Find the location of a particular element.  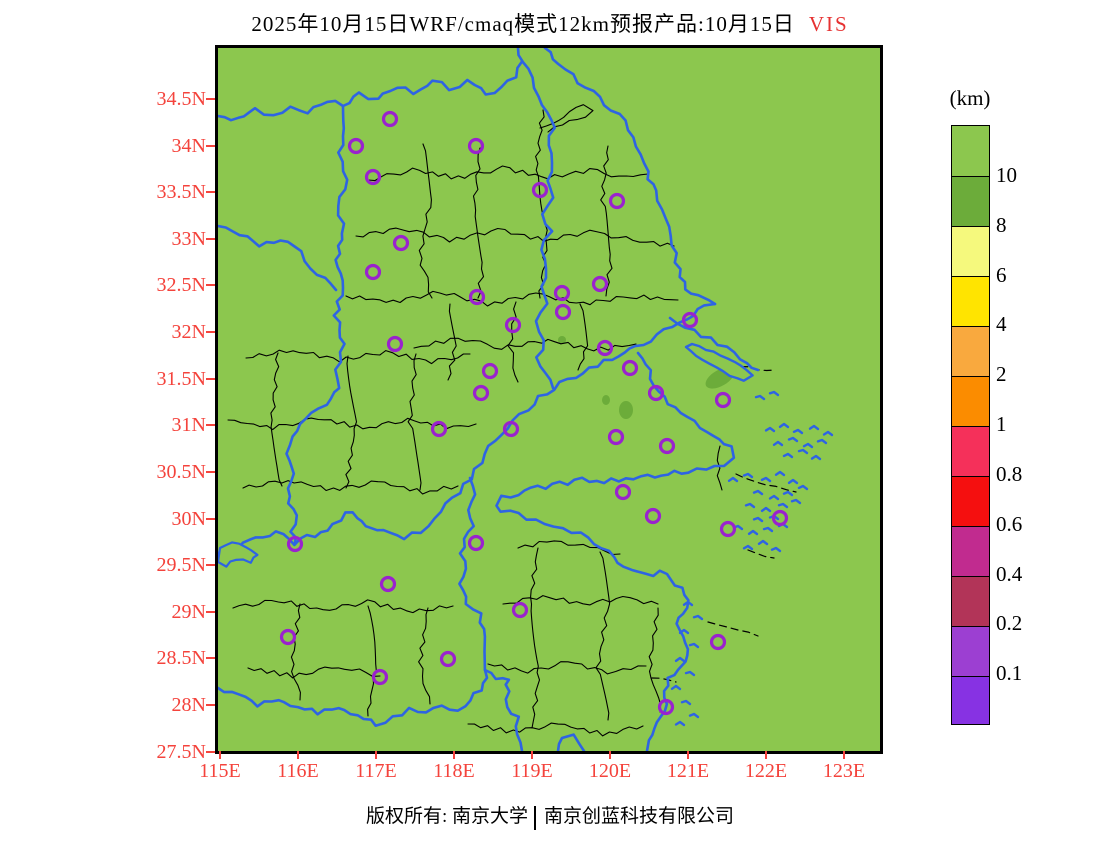

island-outline is located at coordinates (719, 362).